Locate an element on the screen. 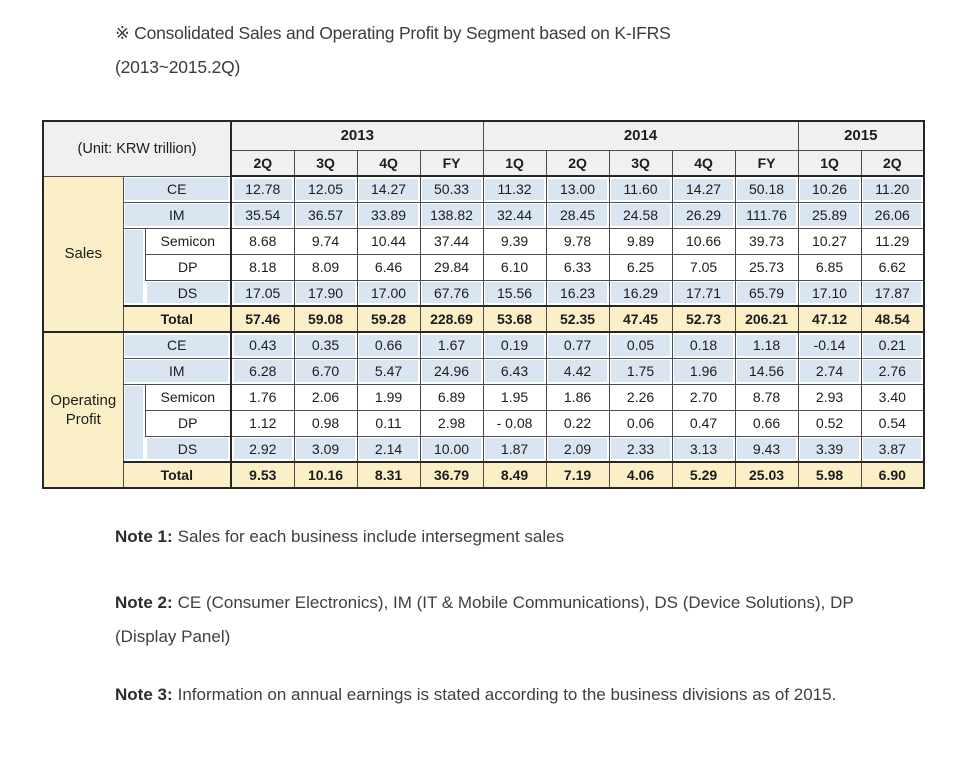 Image resolution: width=964 pixels, height=759 pixels. table-cell: 33.89 is located at coordinates (388, 215).